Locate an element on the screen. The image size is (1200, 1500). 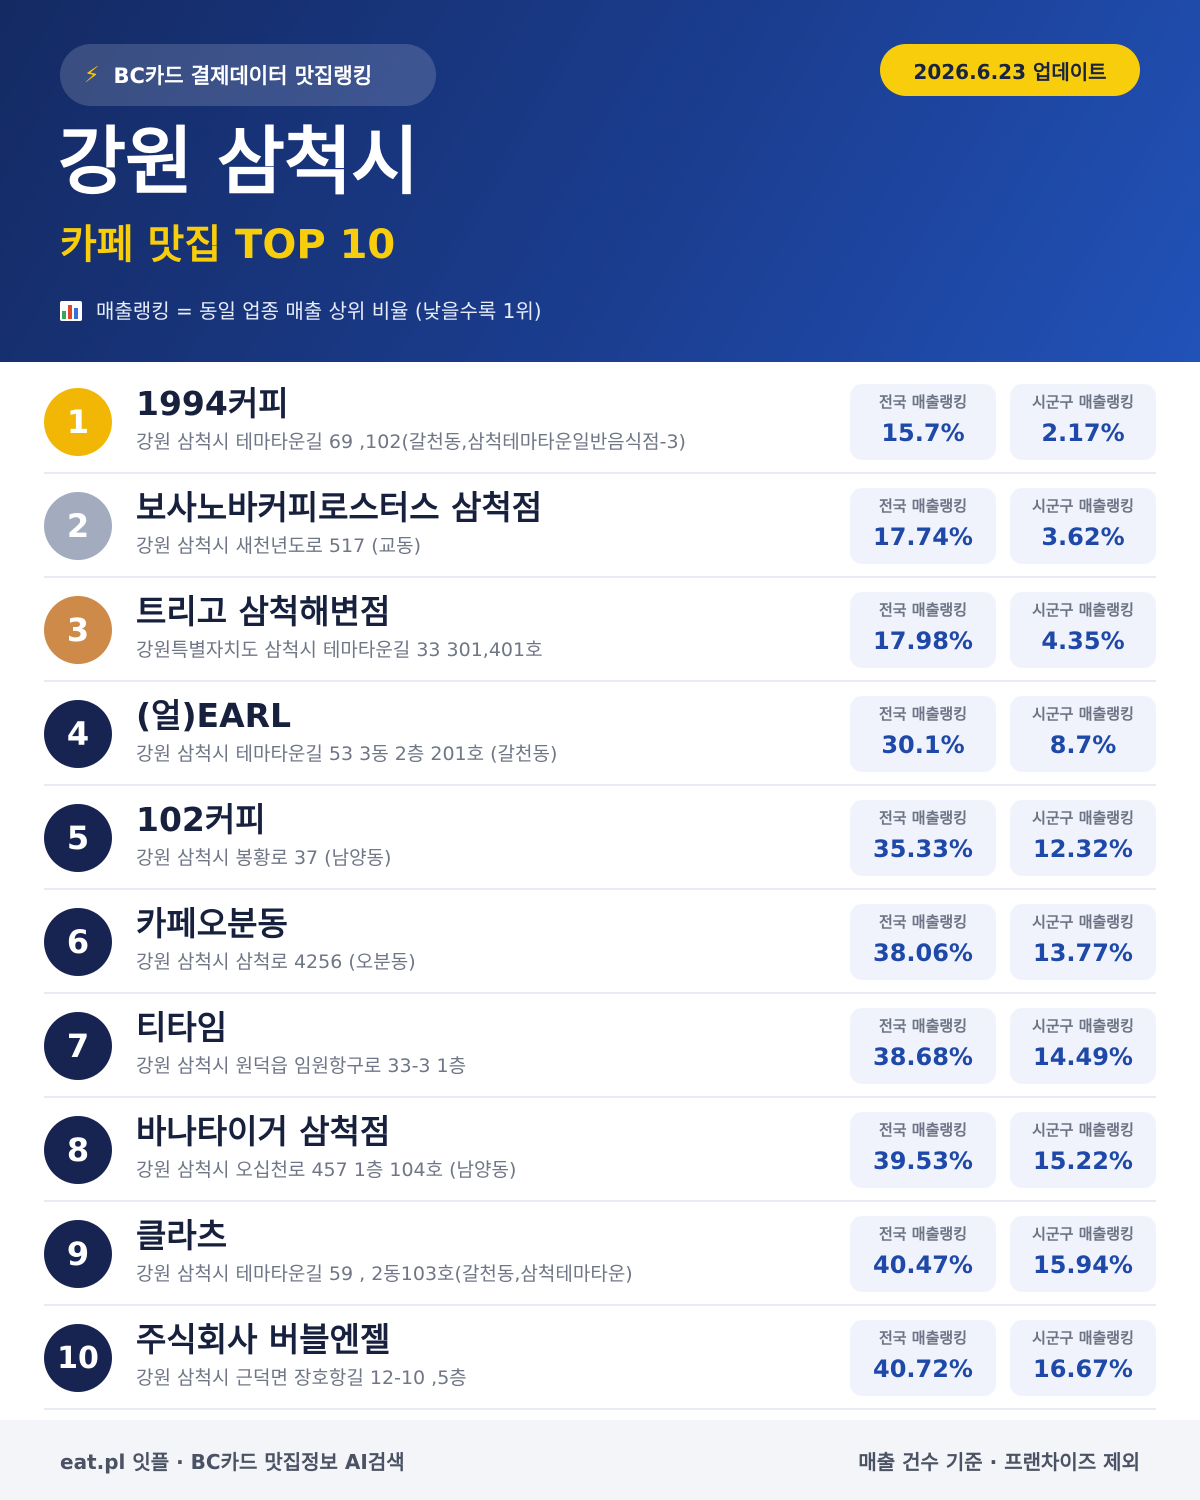
store-name: 클라츠 is located at coordinates (182, 1235).